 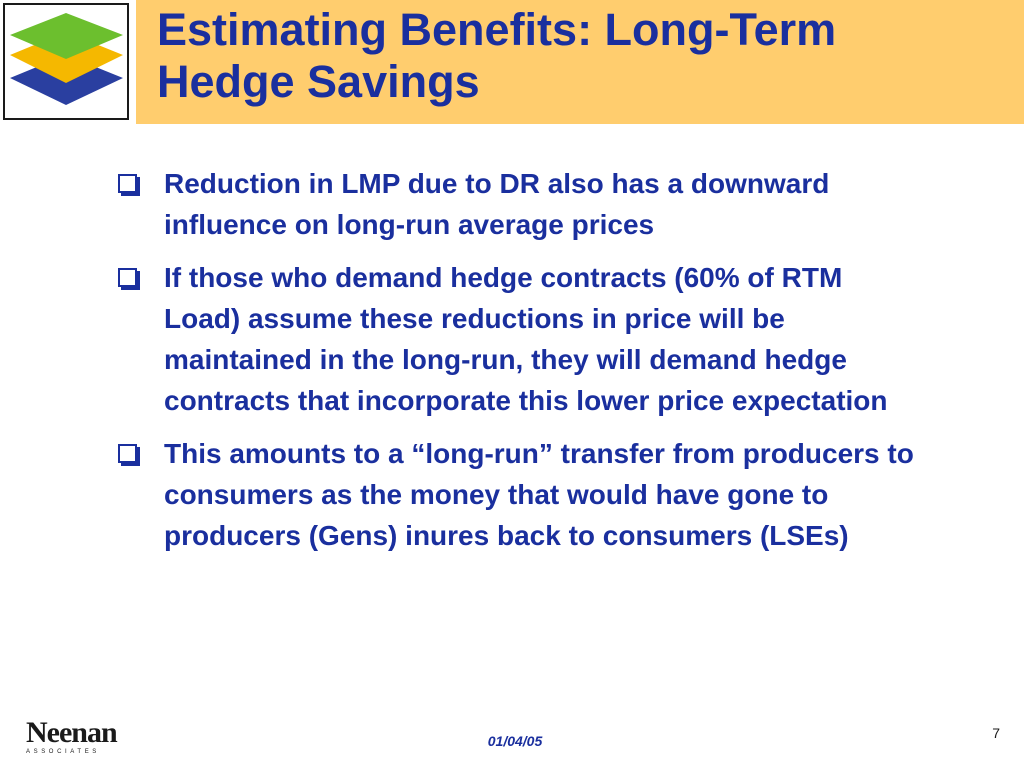 I want to click on company-logo-word: Neenan, so click(x=72, y=732).